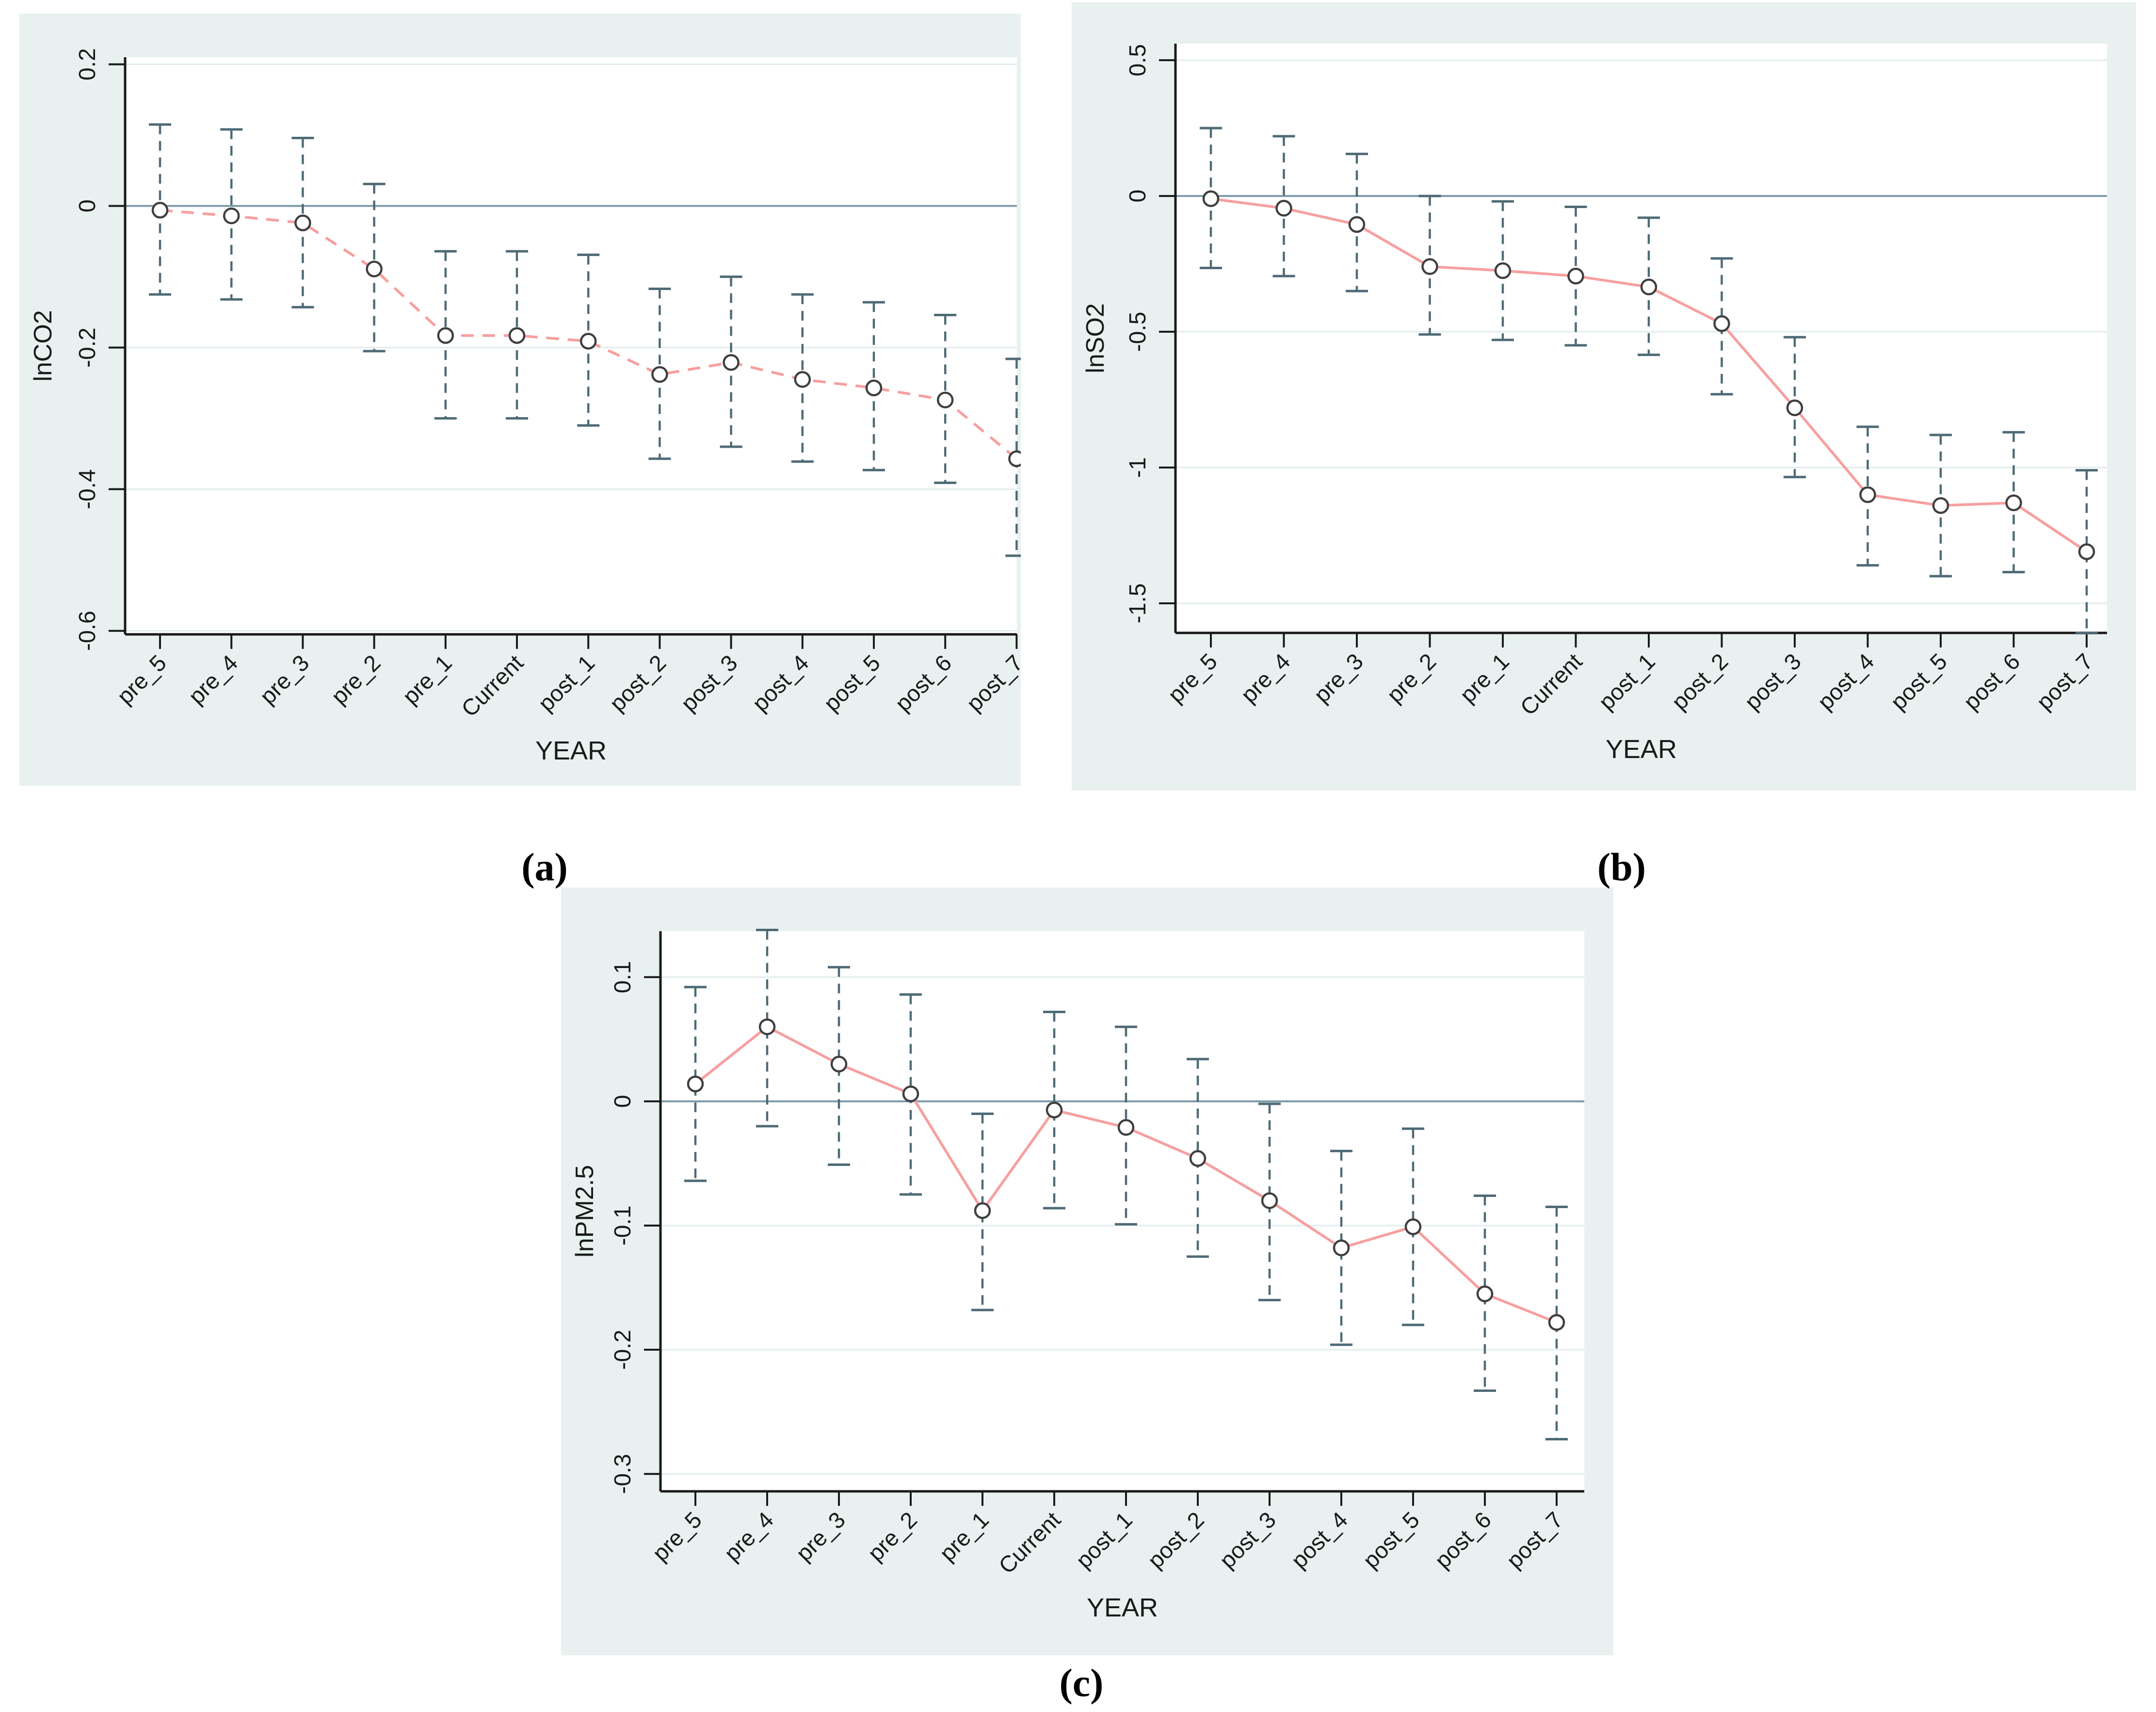  Describe the element at coordinates (1621, 867) in the screenshot. I see `panel-b-letter-label: (b)` at that location.